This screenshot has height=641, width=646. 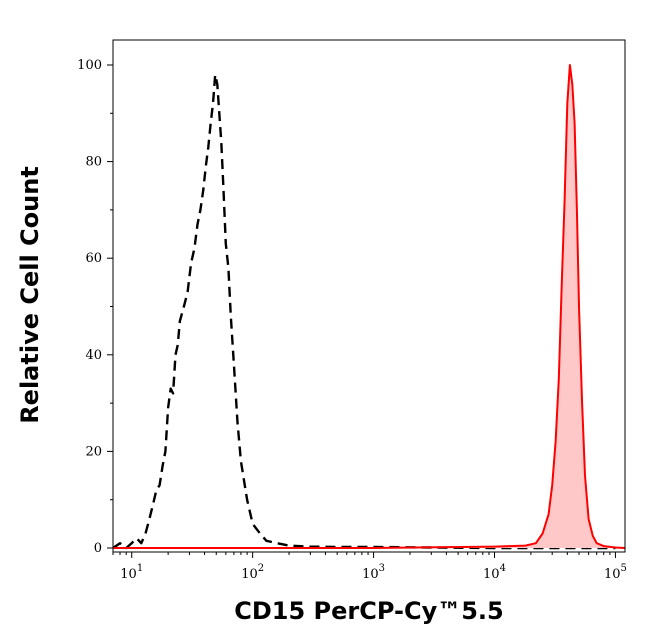 What do you see at coordinates (30, 295) in the screenshot?
I see `y-axis-title: Relative Cell Count` at bounding box center [30, 295].